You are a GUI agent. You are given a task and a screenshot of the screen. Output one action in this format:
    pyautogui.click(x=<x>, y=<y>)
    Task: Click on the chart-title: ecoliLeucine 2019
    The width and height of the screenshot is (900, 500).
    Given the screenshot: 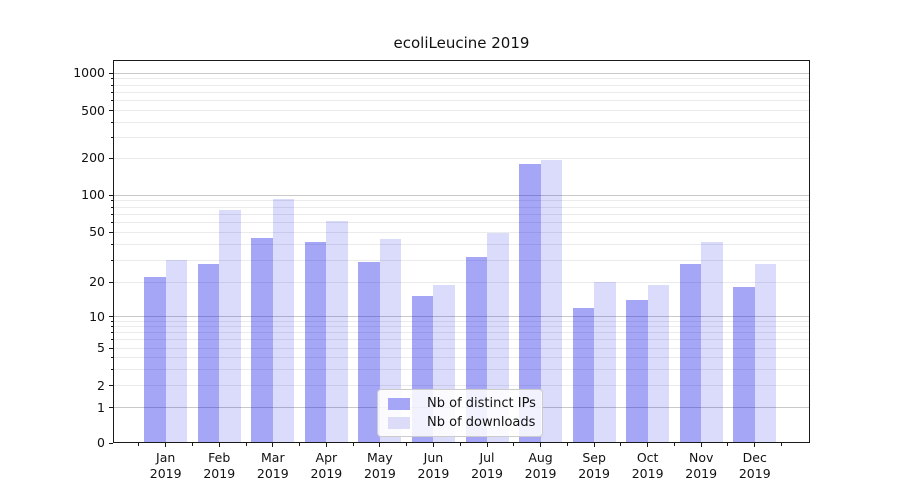 What is the action you would take?
    pyautogui.click(x=461, y=43)
    